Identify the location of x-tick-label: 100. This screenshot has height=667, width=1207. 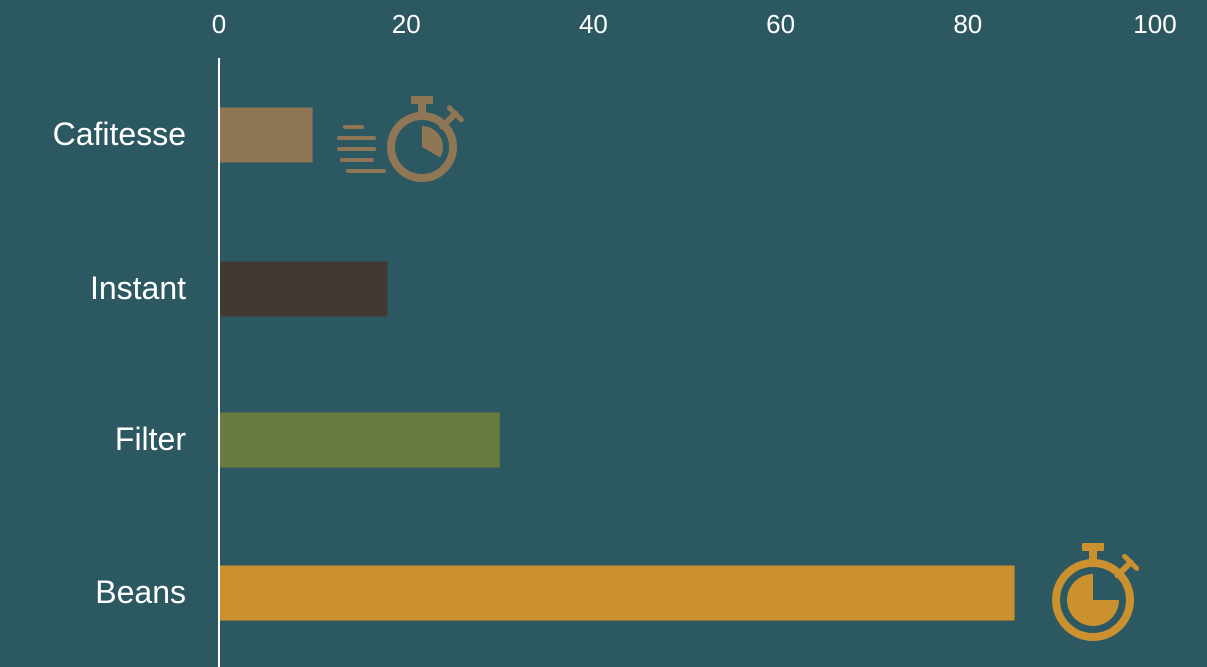
(1154, 24).